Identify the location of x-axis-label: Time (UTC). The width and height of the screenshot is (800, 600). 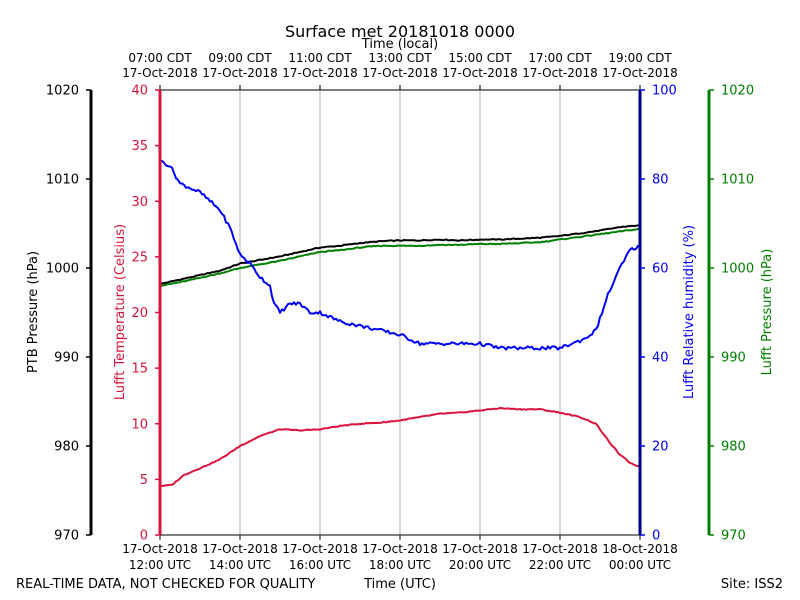
(399, 584).